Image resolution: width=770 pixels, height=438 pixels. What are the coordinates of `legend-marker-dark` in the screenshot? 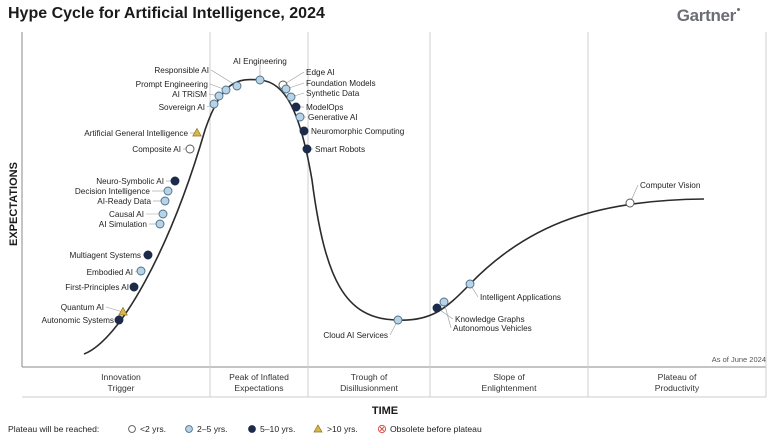 It's located at (252, 429).